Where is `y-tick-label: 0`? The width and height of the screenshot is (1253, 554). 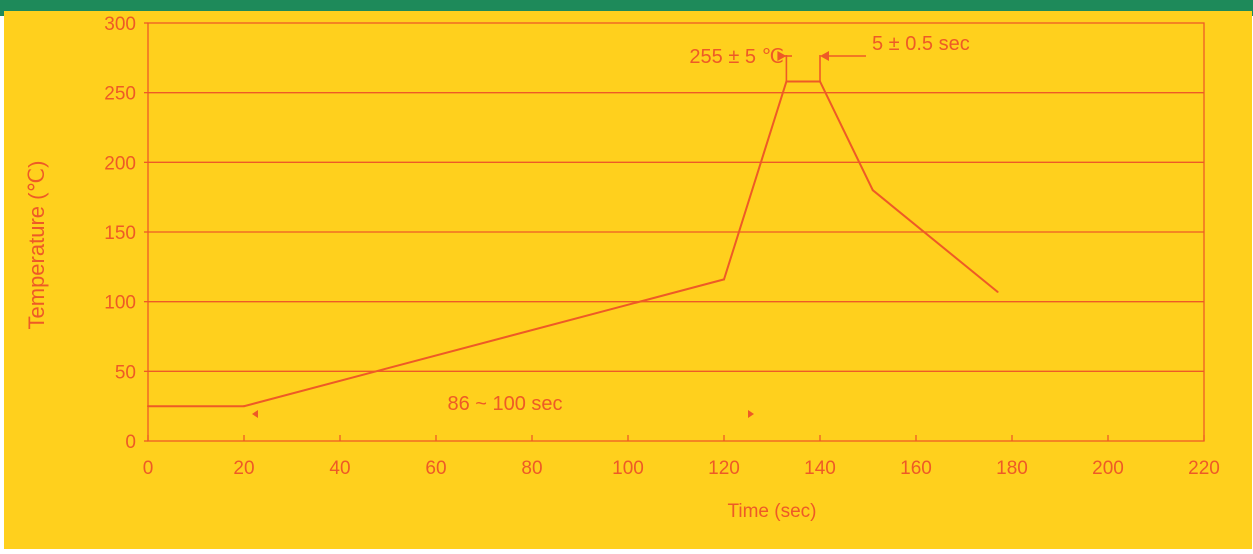
y-tick-label: 0 is located at coordinates (130, 442).